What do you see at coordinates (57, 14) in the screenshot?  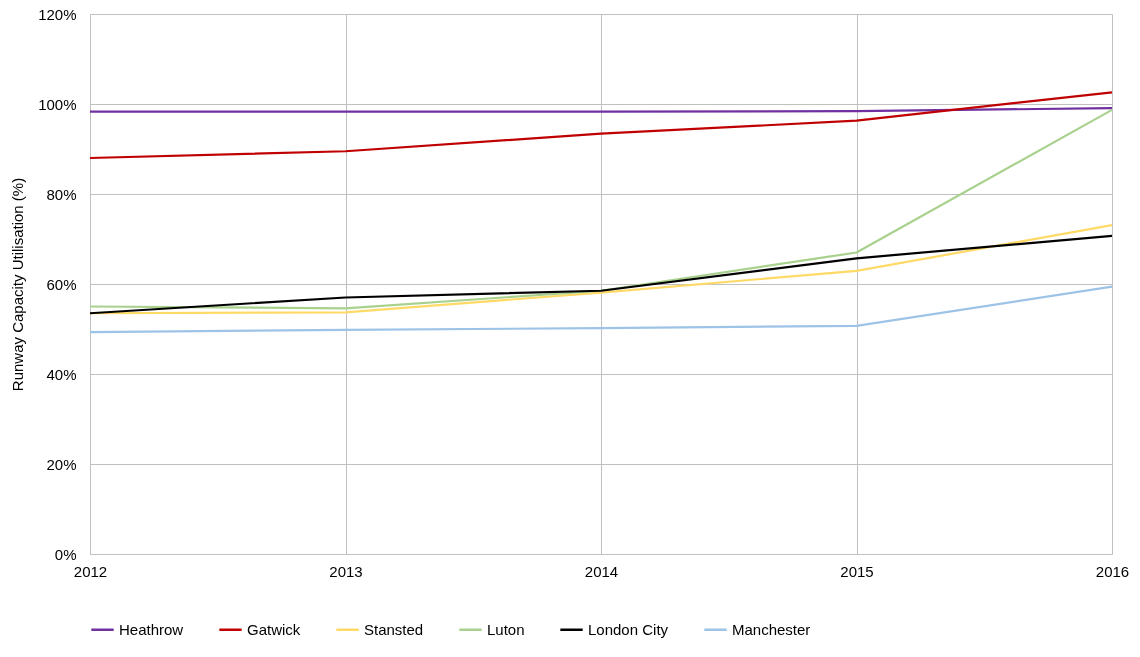 I see `y-tick-label: 120%` at bounding box center [57, 14].